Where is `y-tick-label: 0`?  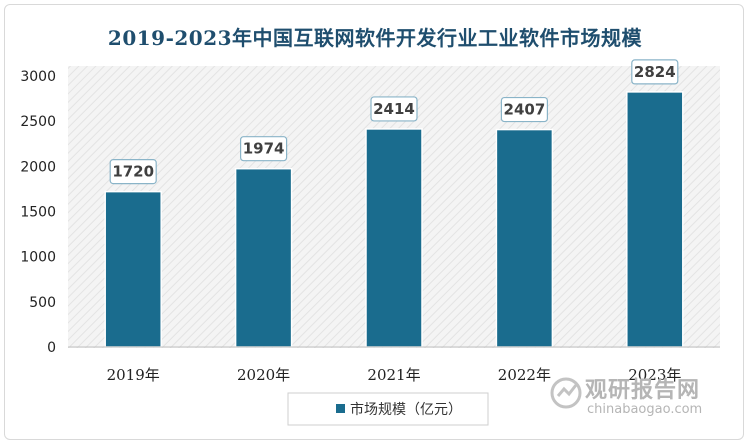 y-tick-label: 0 is located at coordinates (51, 348).